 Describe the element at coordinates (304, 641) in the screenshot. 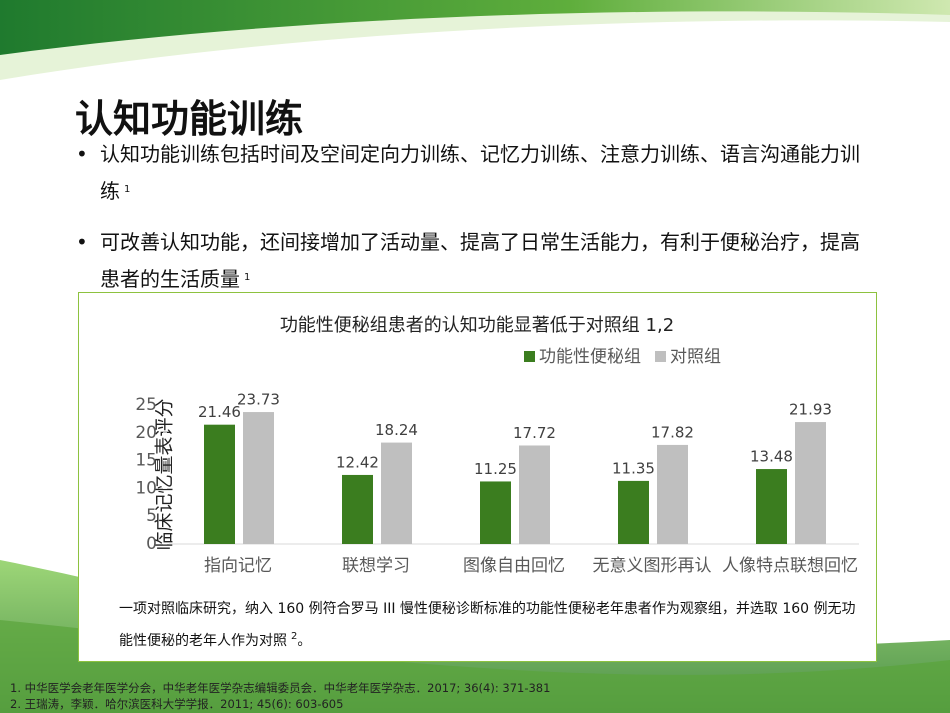

I see `note-end: 。` at that location.